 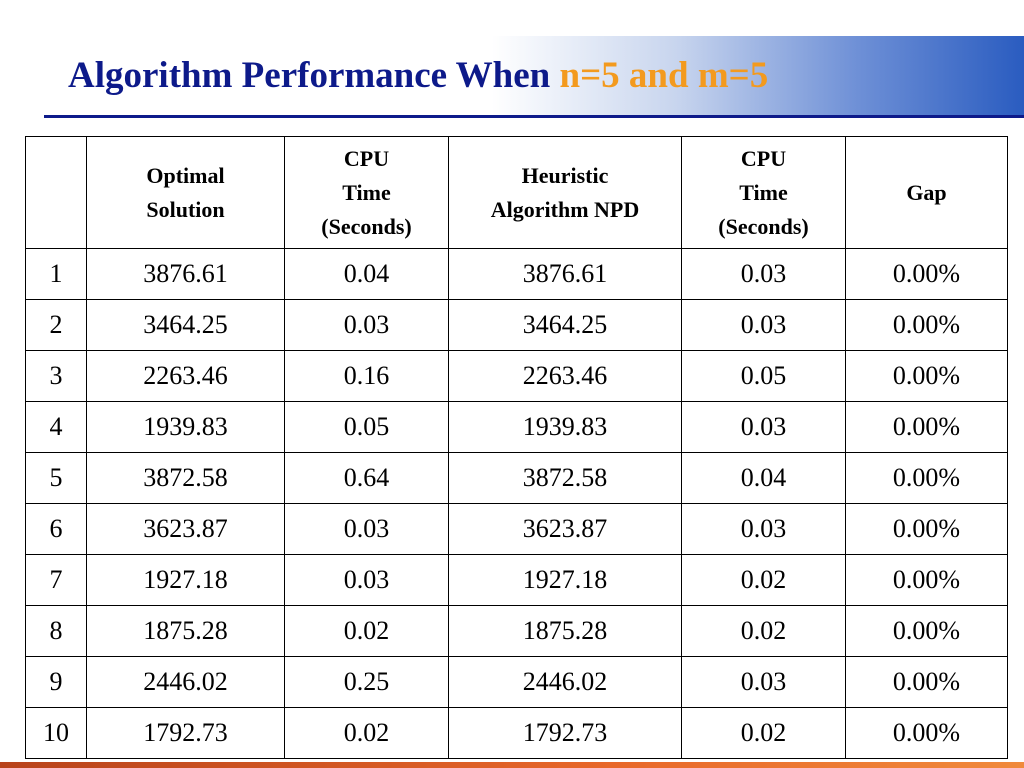 What do you see at coordinates (763, 192) in the screenshot?
I see `header-cpu-time-heuristic: CPU Time (Seconds)` at bounding box center [763, 192].